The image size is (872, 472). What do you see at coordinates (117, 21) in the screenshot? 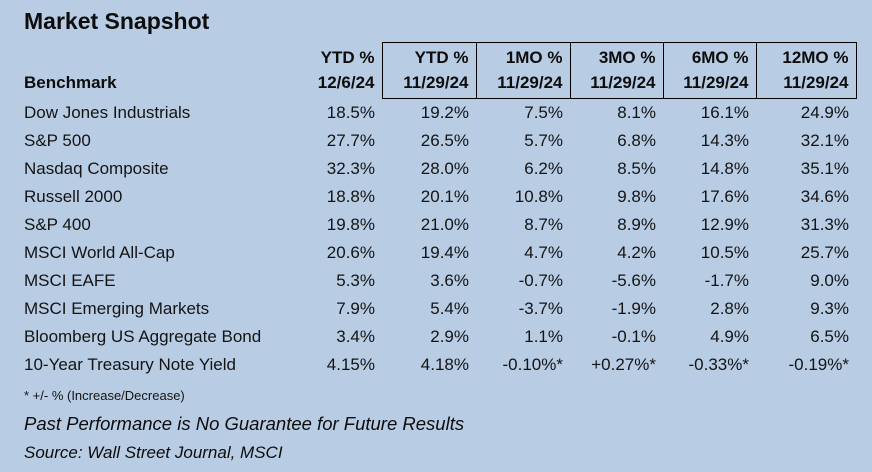
I see `page-title: Market Snapshot` at bounding box center [117, 21].